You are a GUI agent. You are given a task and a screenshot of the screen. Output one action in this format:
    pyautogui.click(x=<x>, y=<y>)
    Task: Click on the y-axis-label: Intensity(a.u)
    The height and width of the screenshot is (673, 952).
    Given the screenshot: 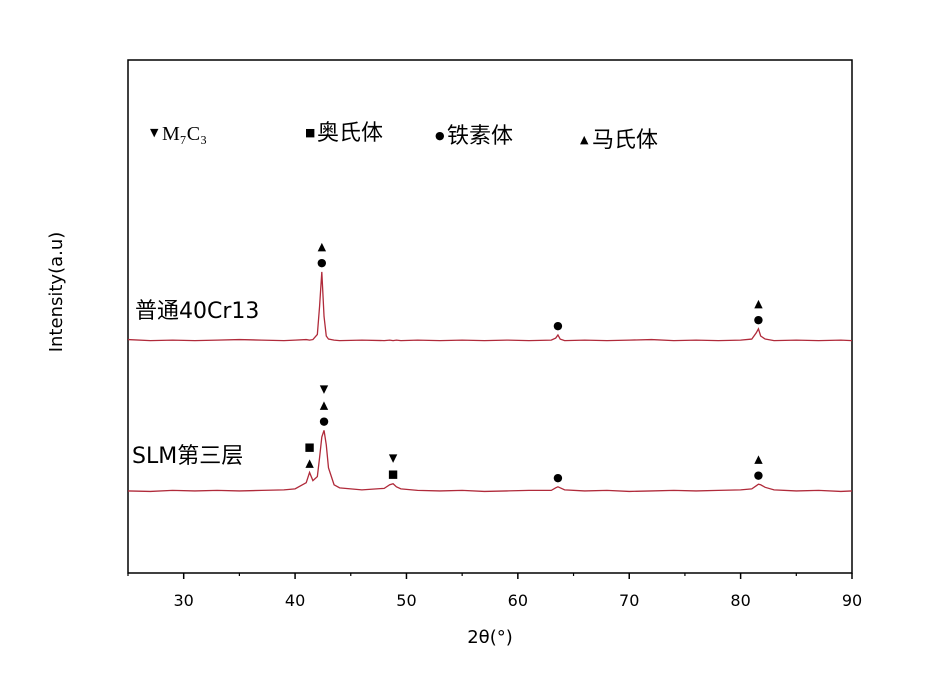 What is the action you would take?
    pyautogui.click(x=56, y=292)
    